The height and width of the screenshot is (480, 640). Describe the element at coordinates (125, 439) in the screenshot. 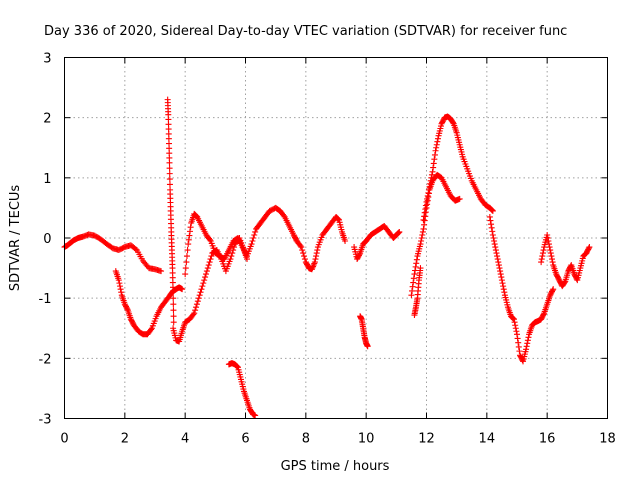

I see `x-tick-label: 2` at that location.